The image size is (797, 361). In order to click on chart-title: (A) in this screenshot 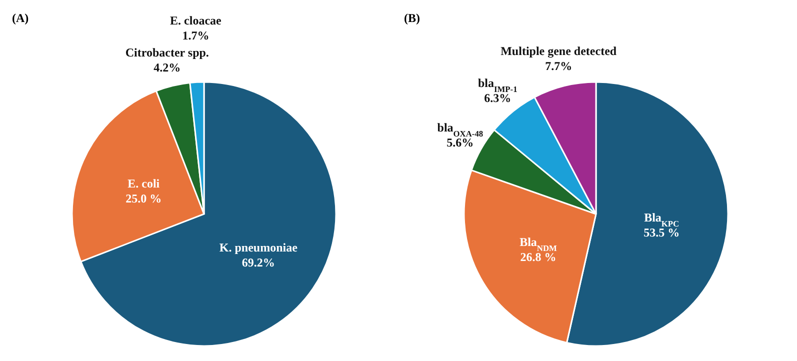, I will do `click(20, 18)`.